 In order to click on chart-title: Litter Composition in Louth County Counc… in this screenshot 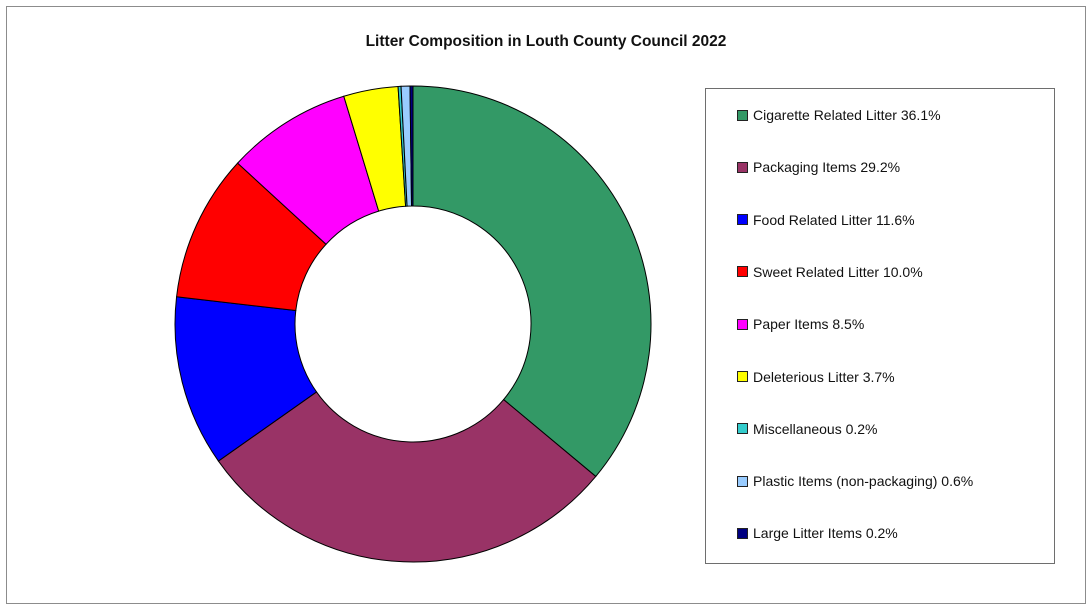, I will do `click(546, 41)`.